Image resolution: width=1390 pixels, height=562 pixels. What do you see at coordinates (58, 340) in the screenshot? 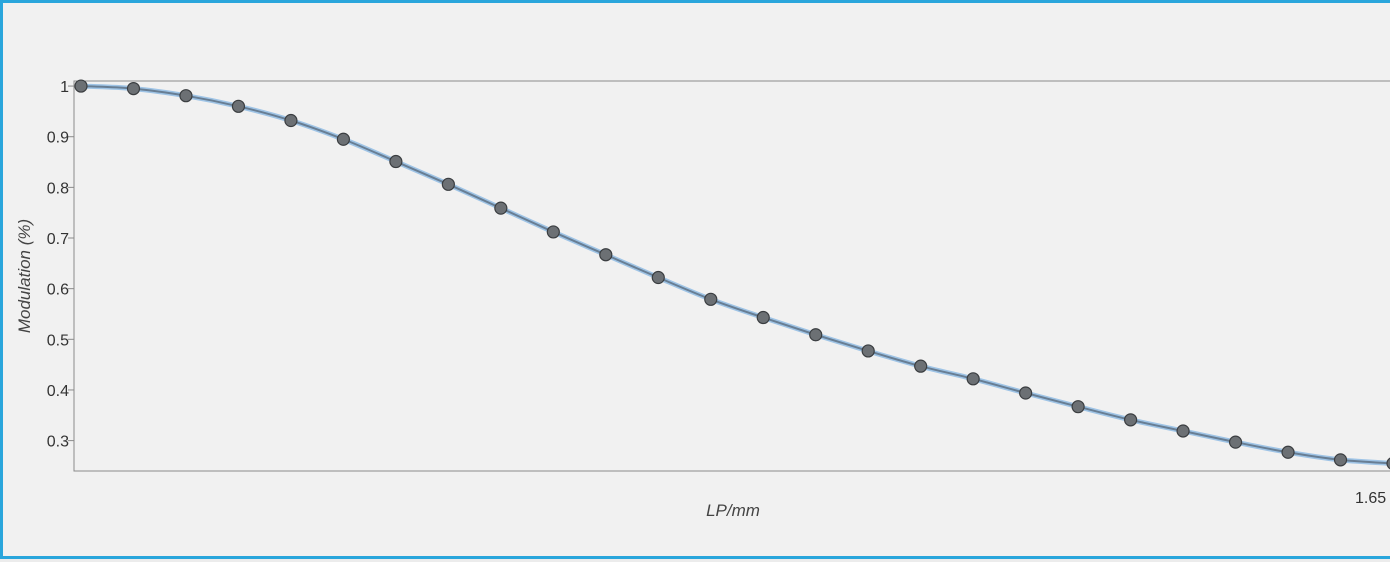
I see `y-tick-label: 0.5` at bounding box center [58, 340].